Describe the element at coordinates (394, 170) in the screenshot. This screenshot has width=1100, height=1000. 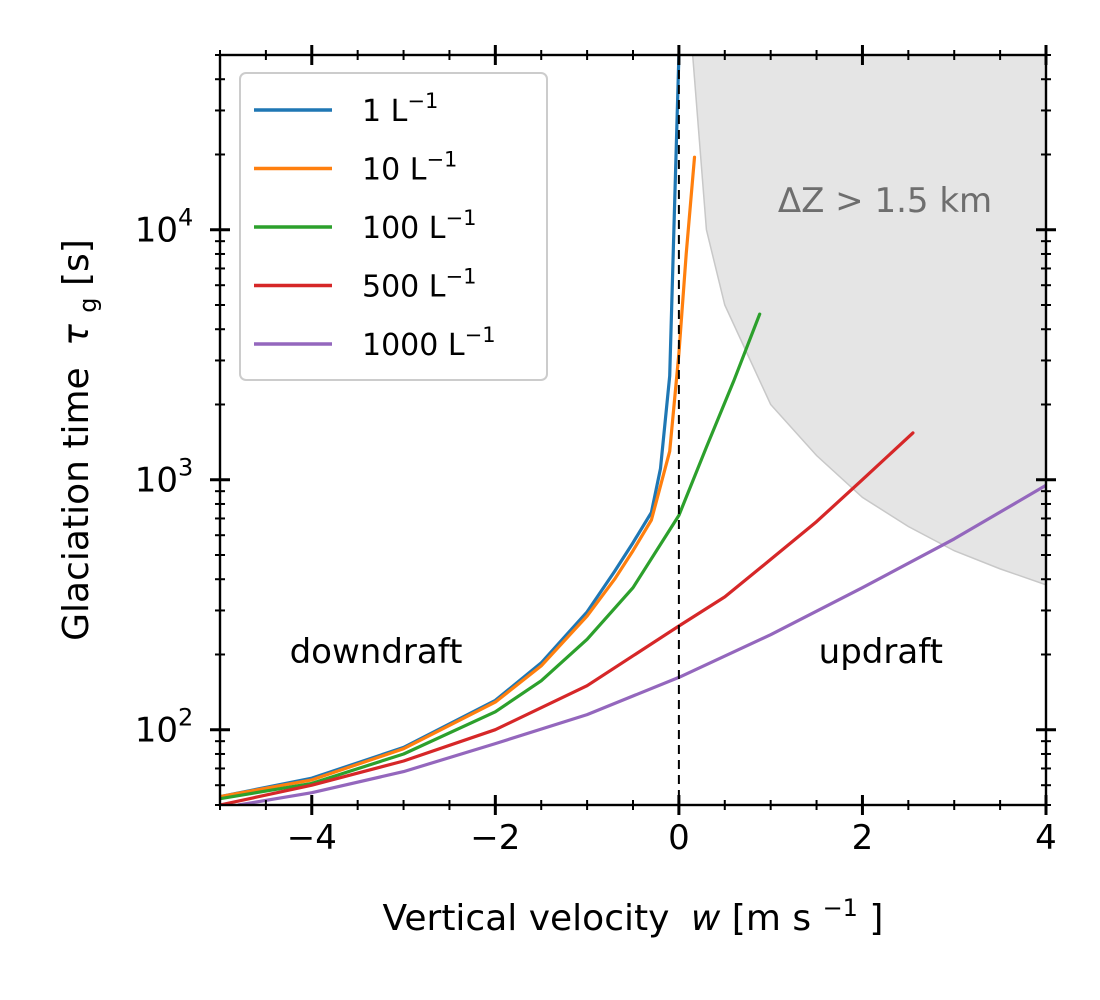
I see `legend-label-name: 10 L` at that location.